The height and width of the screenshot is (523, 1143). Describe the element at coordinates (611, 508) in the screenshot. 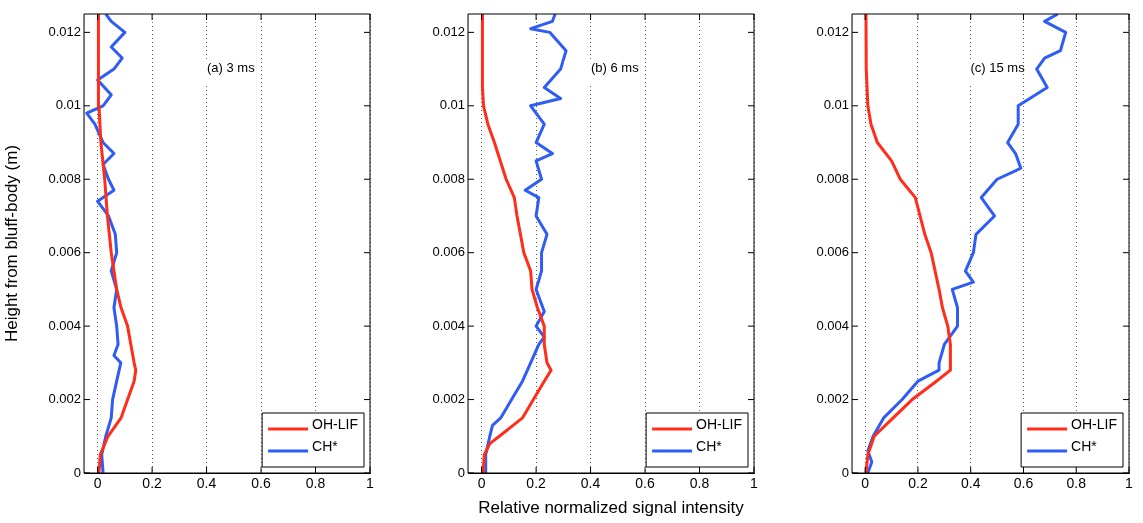

I see `x-axis-title: Relative normalized signal intensity` at that location.